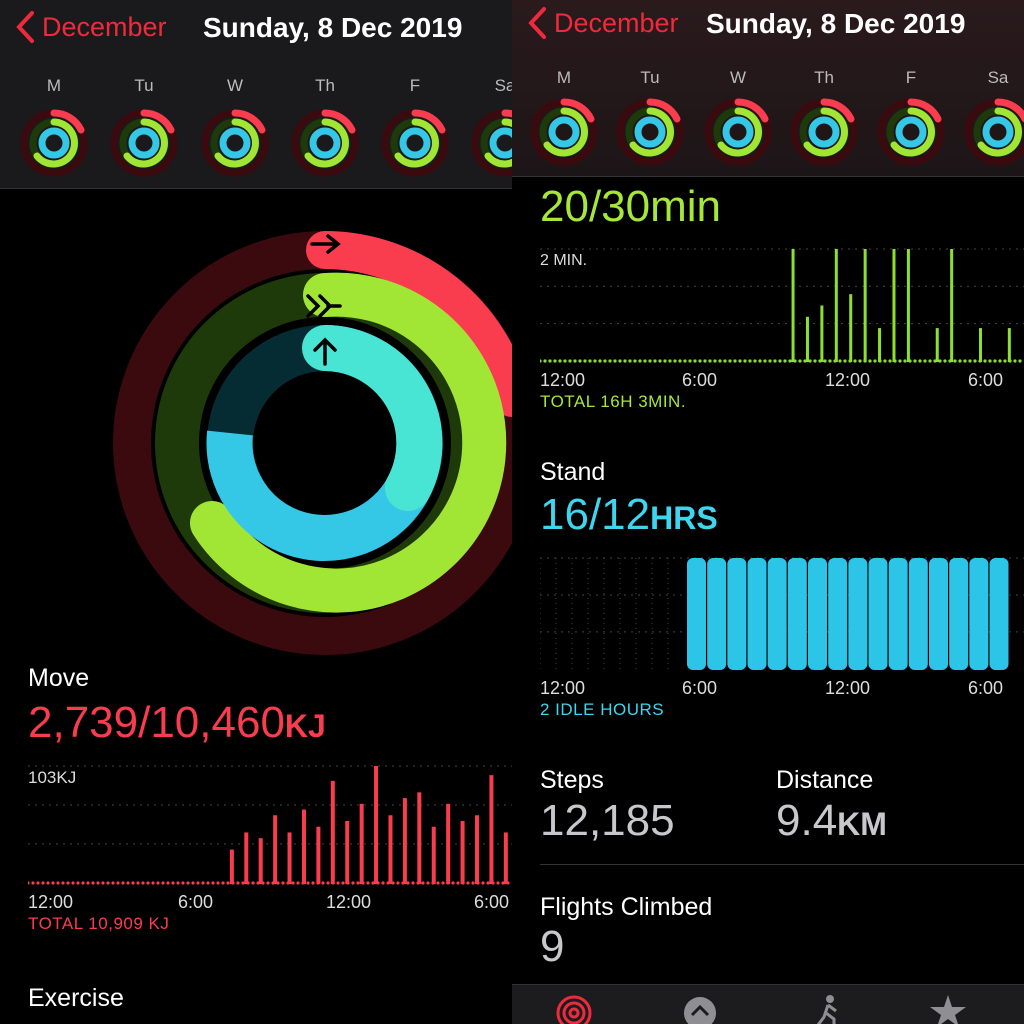 The width and height of the screenshot is (1024, 1024). Describe the element at coordinates (948, 1006) in the screenshot. I see `awards-tab-icon` at that location.